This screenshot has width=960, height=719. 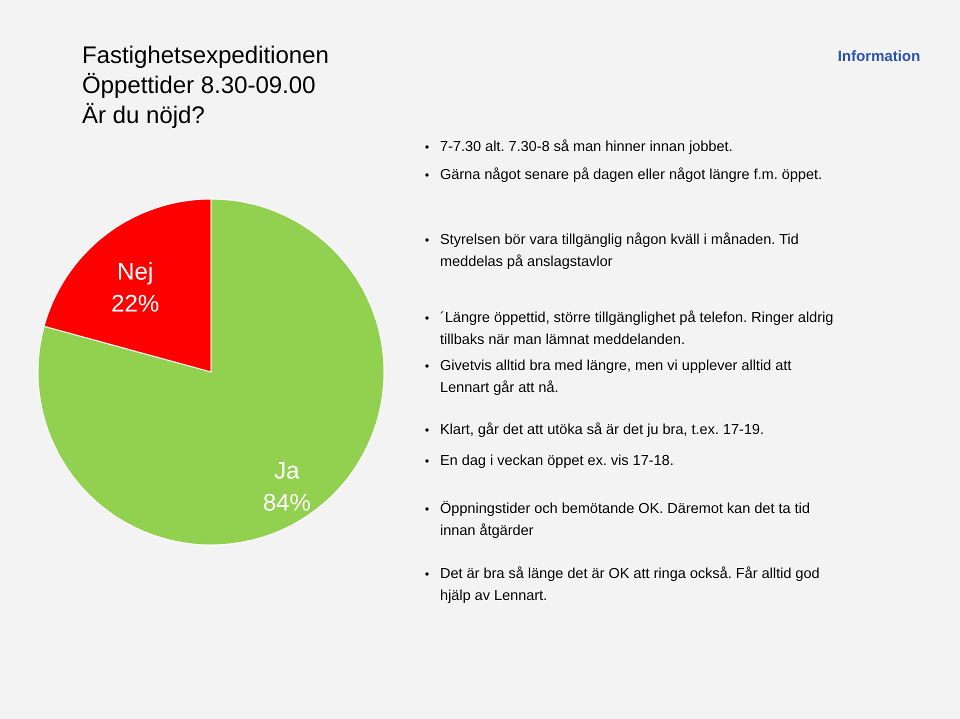 What do you see at coordinates (630, 585) in the screenshot?
I see `text: Det är bra så länge det är OK att ringa också. Får alltid god hjälp av Lennart.` at bounding box center [630, 585].